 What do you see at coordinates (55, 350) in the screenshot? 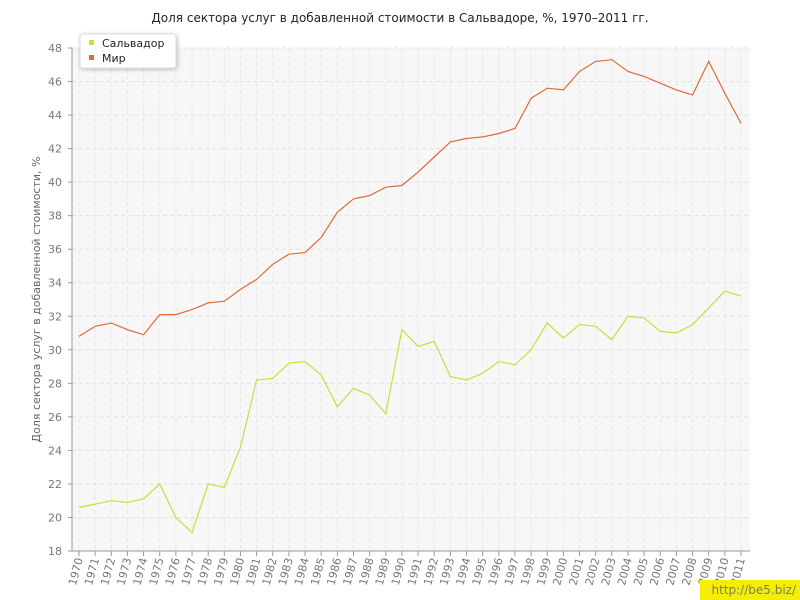
I see `y-tick-label: 30` at bounding box center [55, 350].